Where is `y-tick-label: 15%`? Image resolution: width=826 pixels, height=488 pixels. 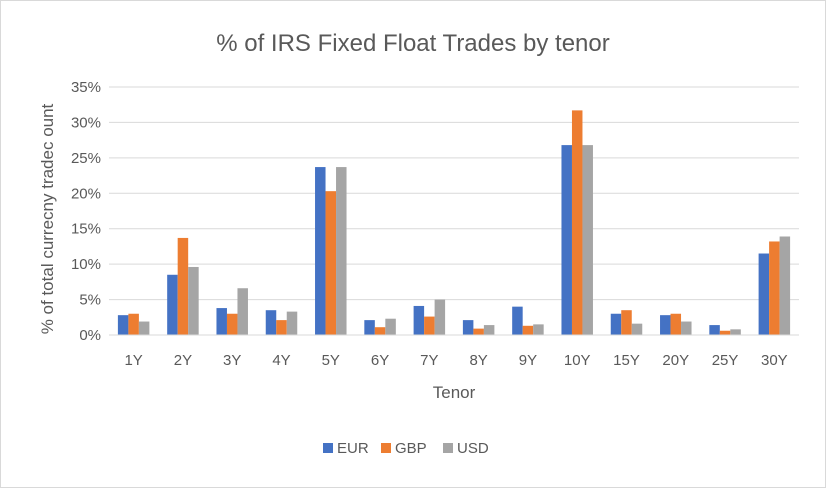
y-tick-label: 15% is located at coordinates (86, 229).